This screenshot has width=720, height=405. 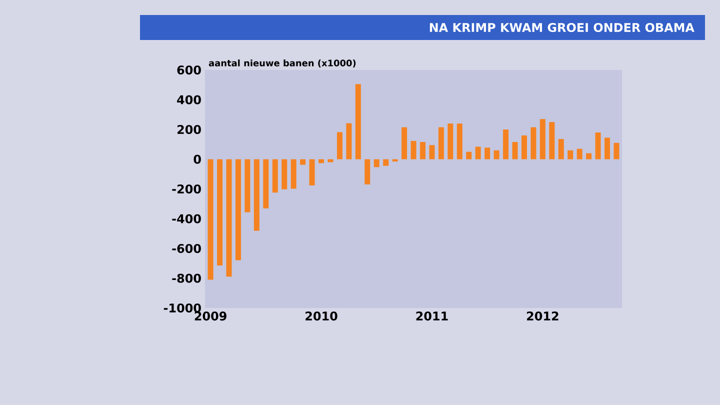 What do you see at coordinates (189, 70) in the screenshot?
I see `y-tick-label: 600` at bounding box center [189, 70].